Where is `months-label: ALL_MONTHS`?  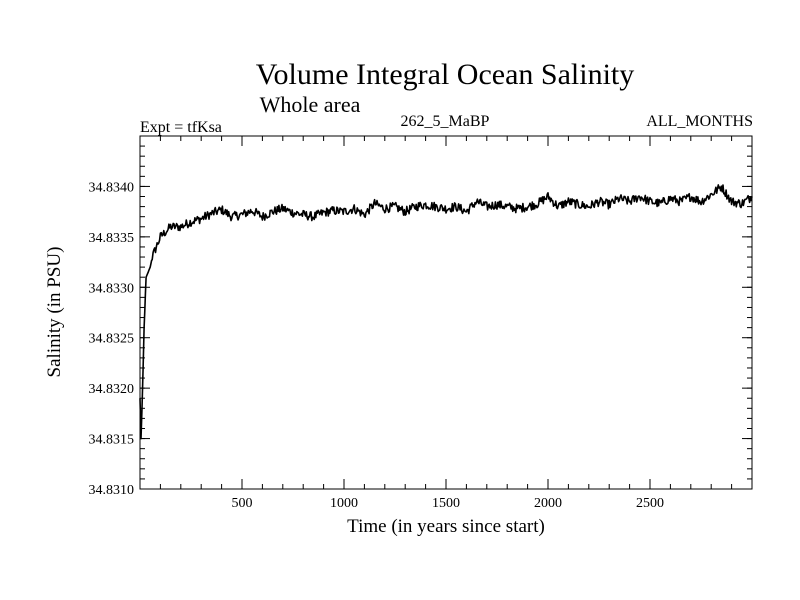 months-label: ALL_MONTHS is located at coordinates (699, 121).